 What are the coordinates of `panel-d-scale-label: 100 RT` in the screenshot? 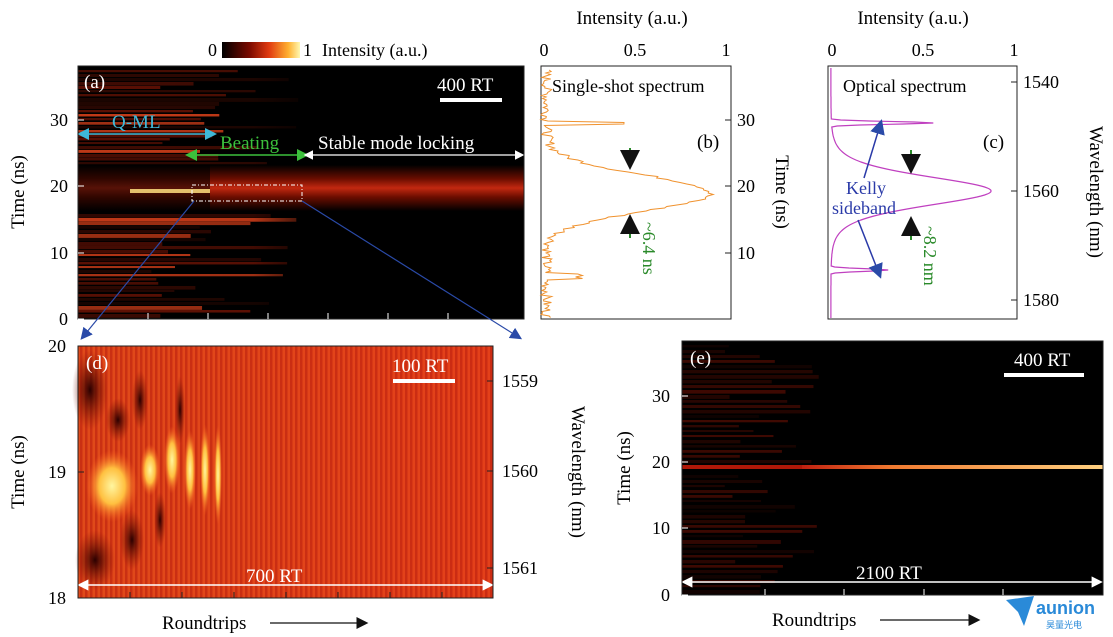 It's located at (420, 366).